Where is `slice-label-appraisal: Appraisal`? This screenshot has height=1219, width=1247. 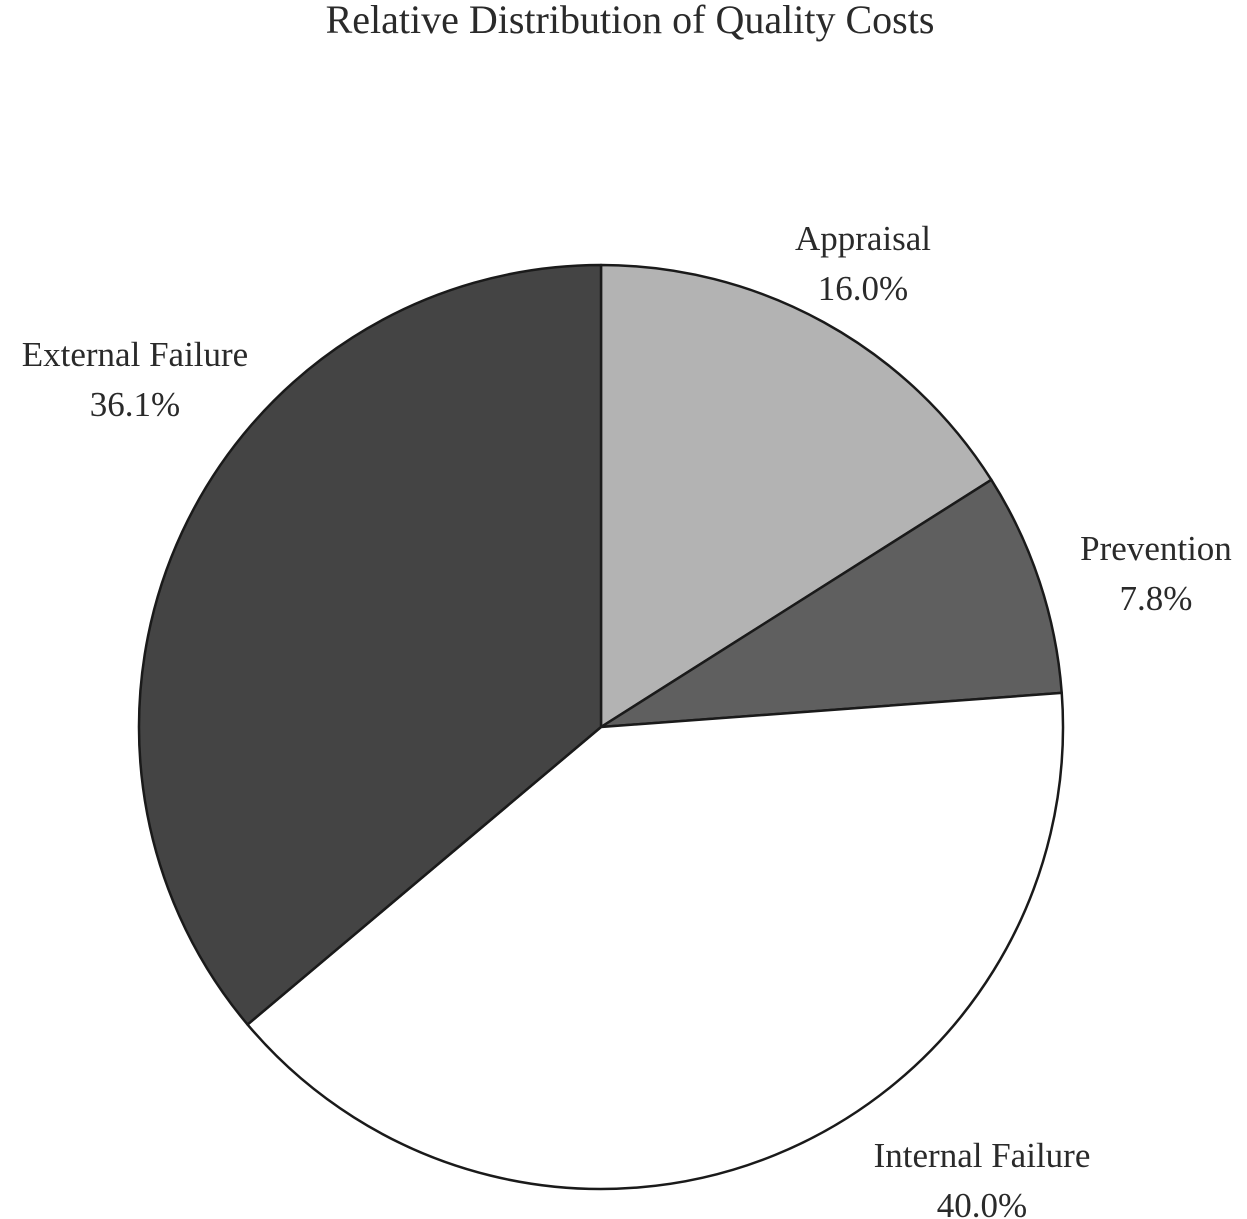
slice-label-appraisal: Appraisal is located at coordinates (863, 238).